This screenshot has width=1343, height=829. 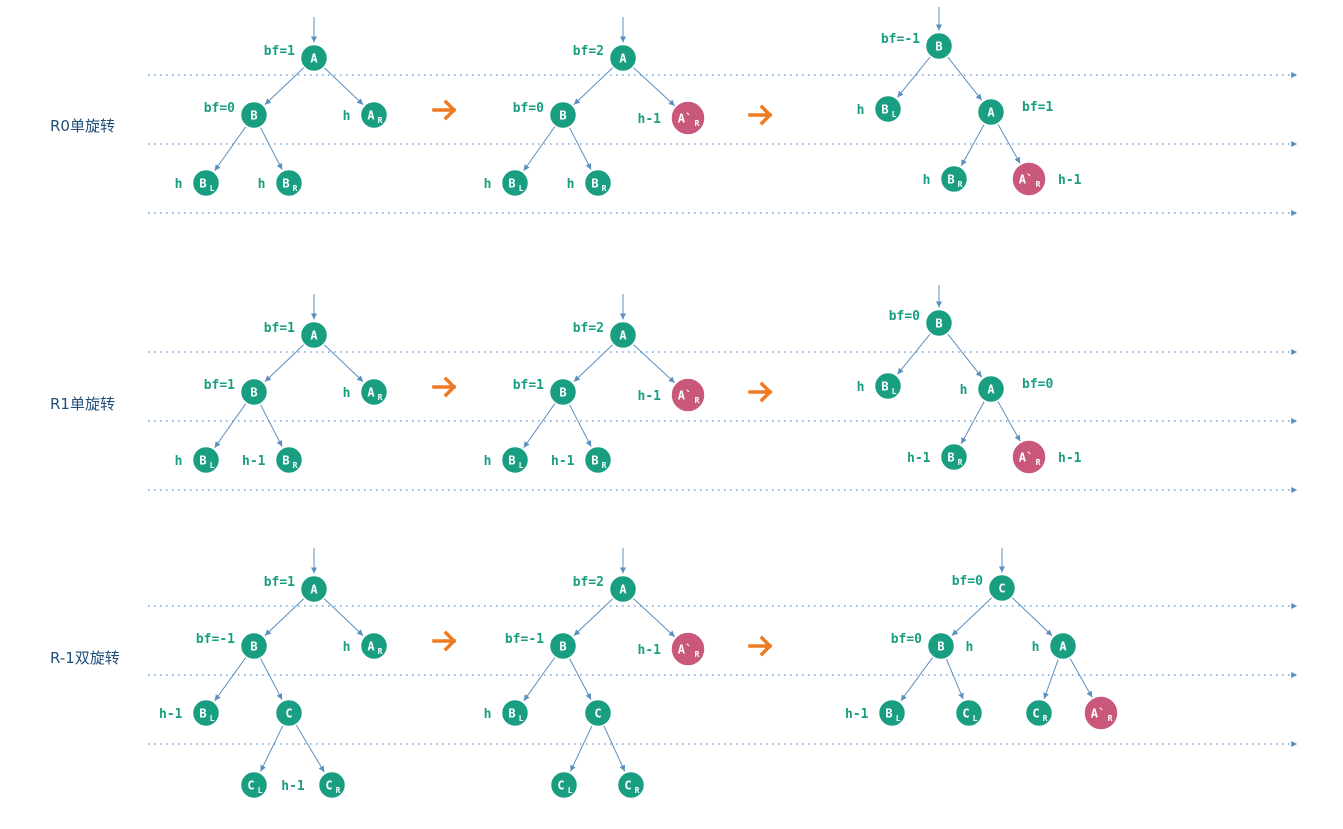 What do you see at coordinates (688, 118) in the screenshot?
I see `new-node` at bounding box center [688, 118].